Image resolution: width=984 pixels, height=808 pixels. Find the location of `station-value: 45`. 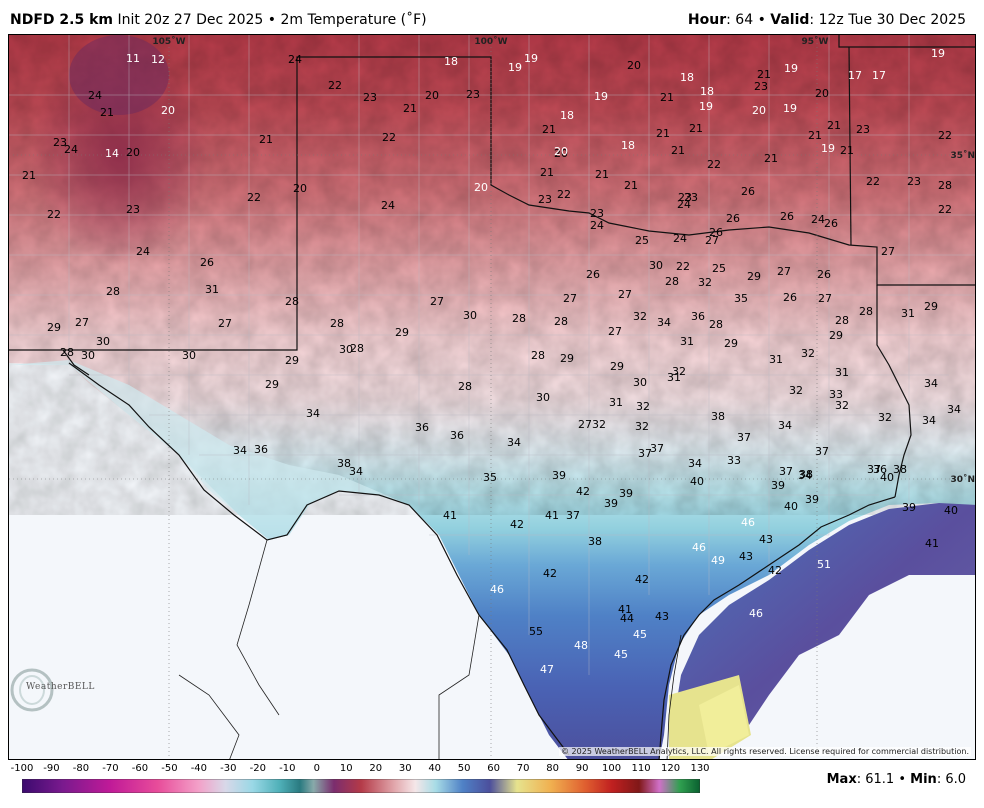

station-value: 45 is located at coordinates (621, 654).